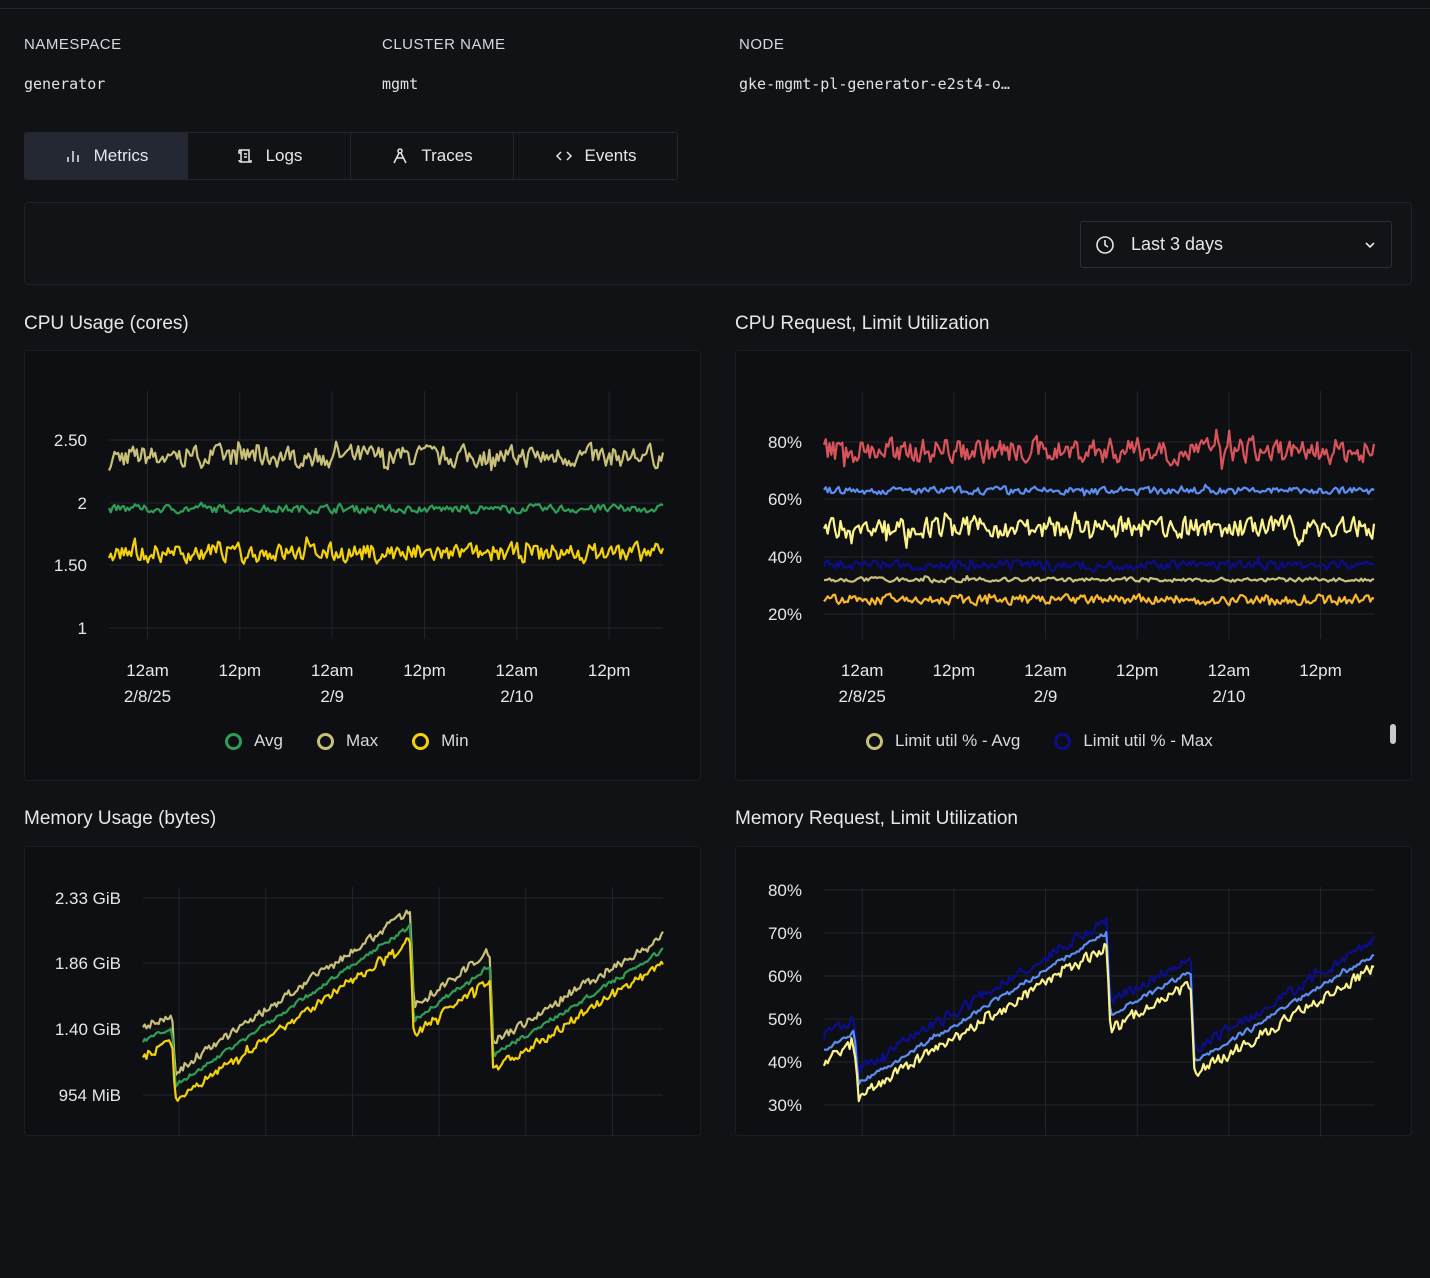 The width and height of the screenshot is (1430, 1278). What do you see at coordinates (82, 628) in the screenshot?
I see `y-tick-label: 1` at bounding box center [82, 628].